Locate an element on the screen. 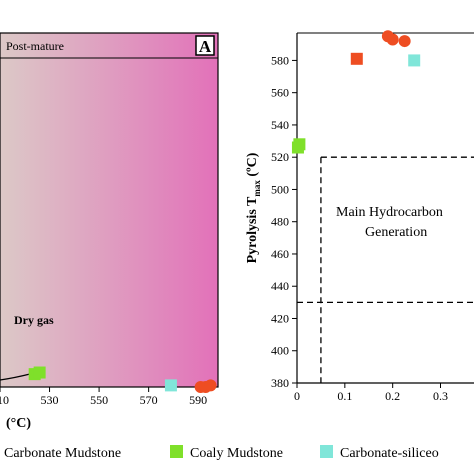  annotation-line-1: Main Hydrocarbon is located at coordinates (389, 212).